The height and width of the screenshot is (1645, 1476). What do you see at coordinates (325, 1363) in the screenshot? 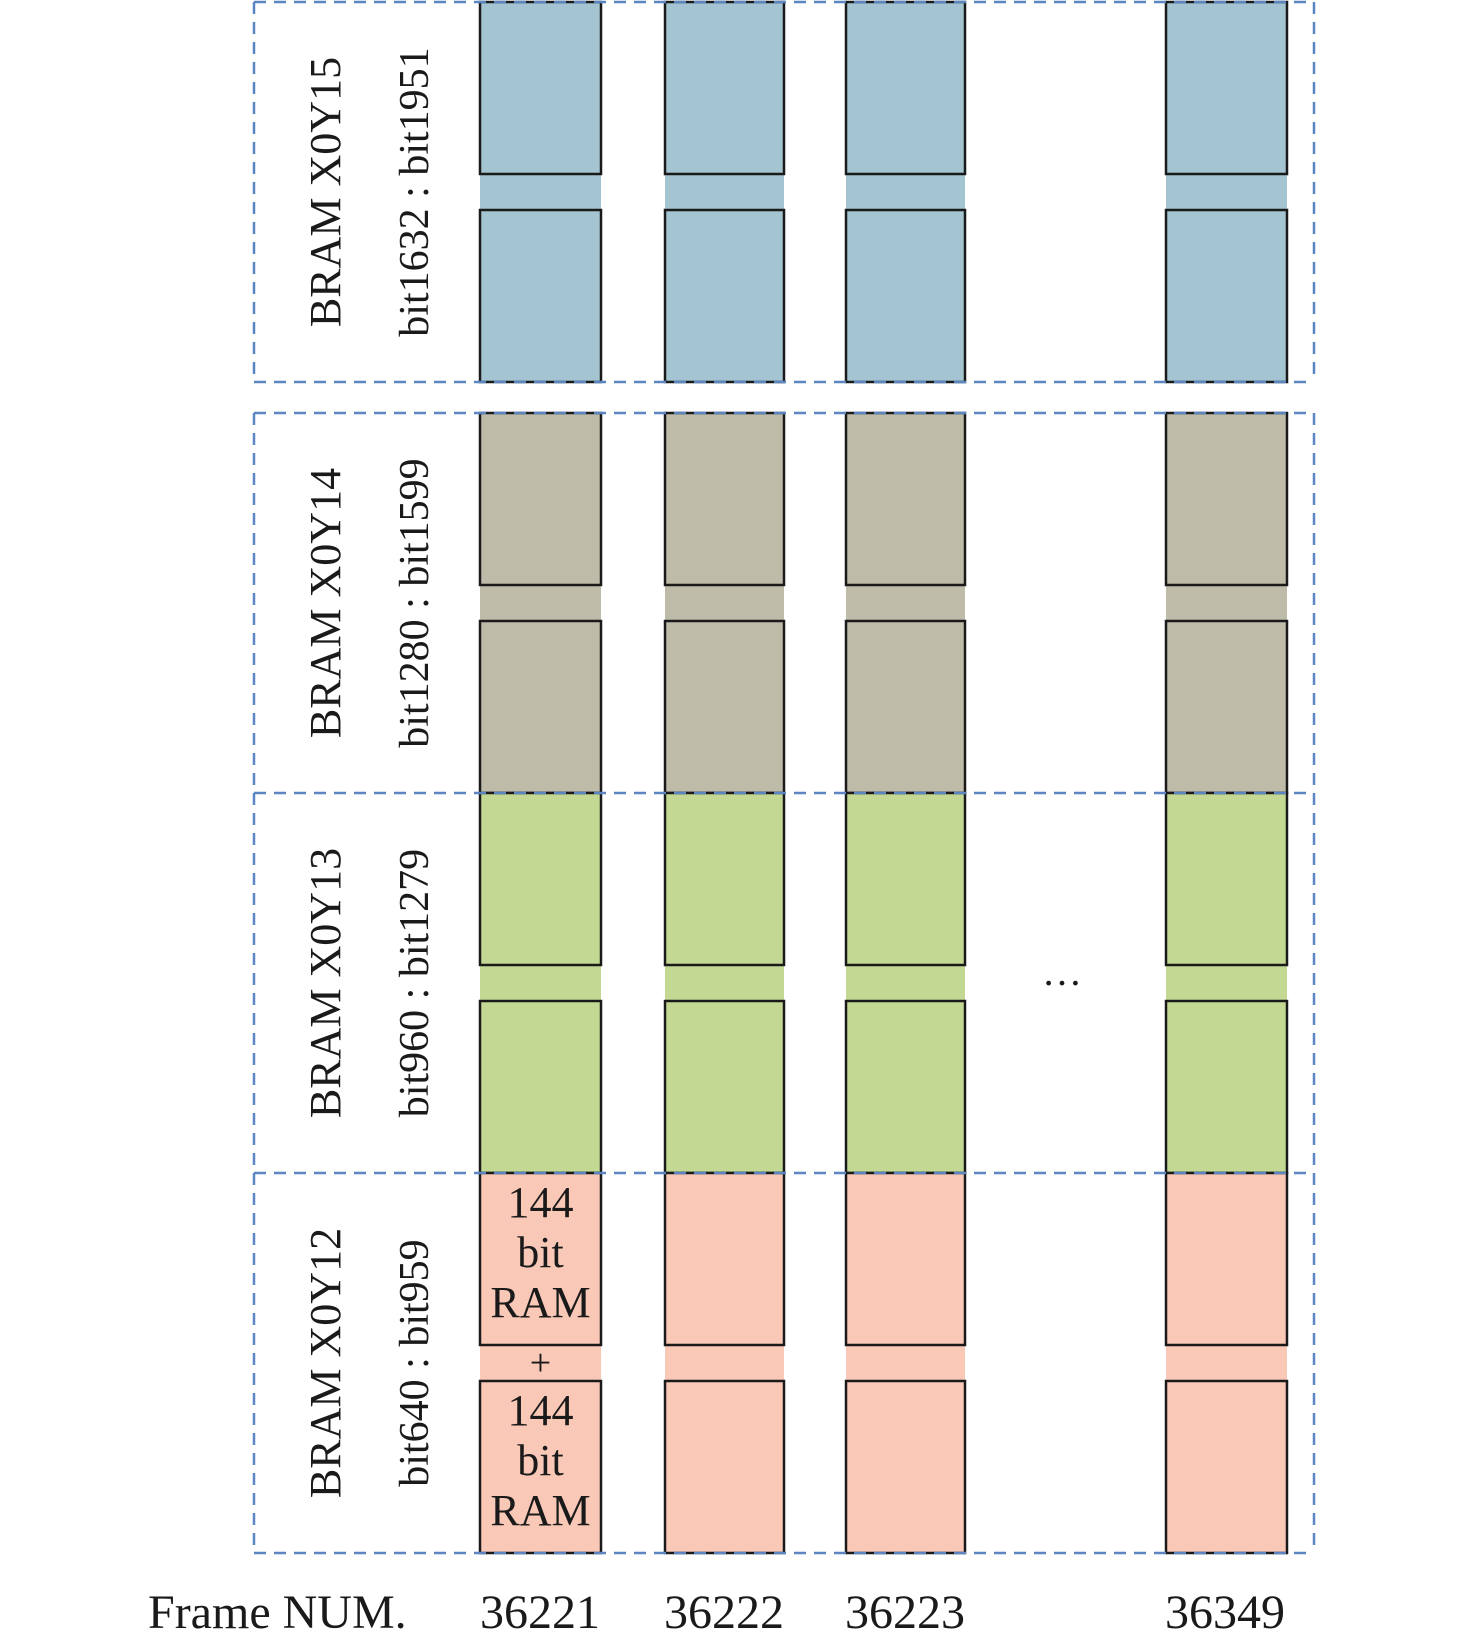
I see `bram-group-name: BRAM X0Y12` at bounding box center [325, 1363].